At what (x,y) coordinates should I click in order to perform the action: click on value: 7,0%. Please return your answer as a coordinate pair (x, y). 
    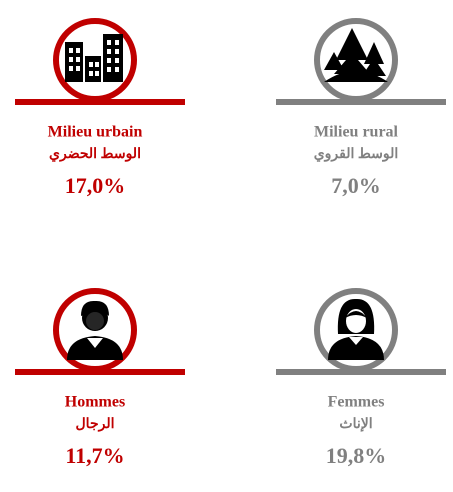
    Looking at the image, I should click on (356, 185).